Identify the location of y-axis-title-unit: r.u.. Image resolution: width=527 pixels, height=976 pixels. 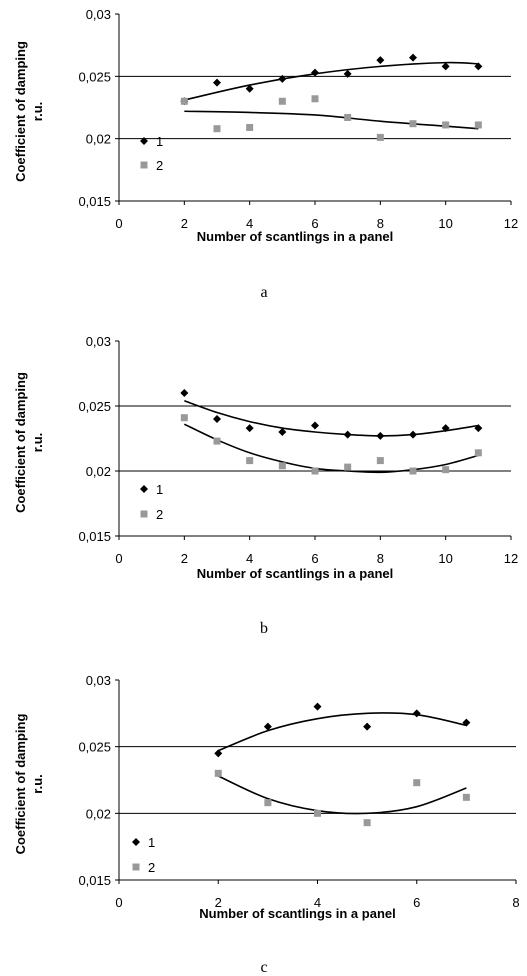
(37, 784).